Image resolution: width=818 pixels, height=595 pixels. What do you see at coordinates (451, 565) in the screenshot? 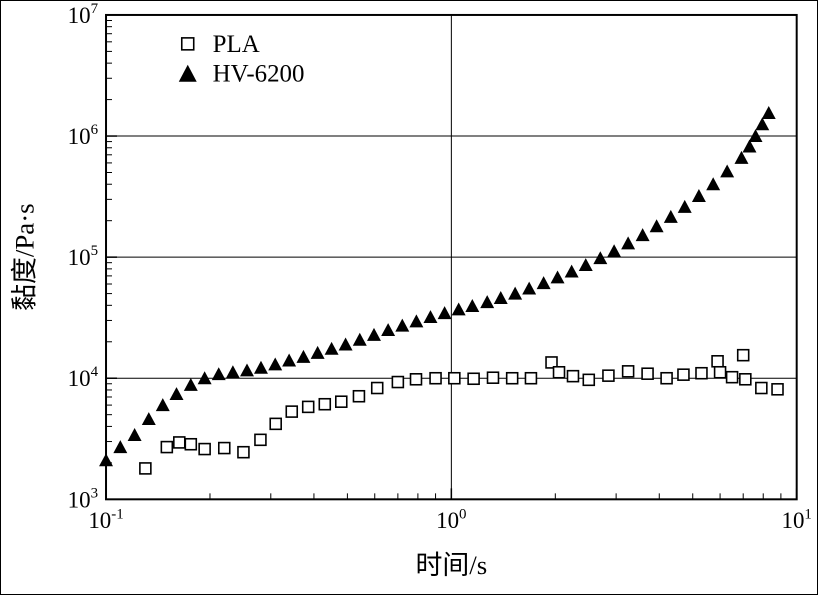
I see `x-axis-label: 时间/s` at bounding box center [451, 565].